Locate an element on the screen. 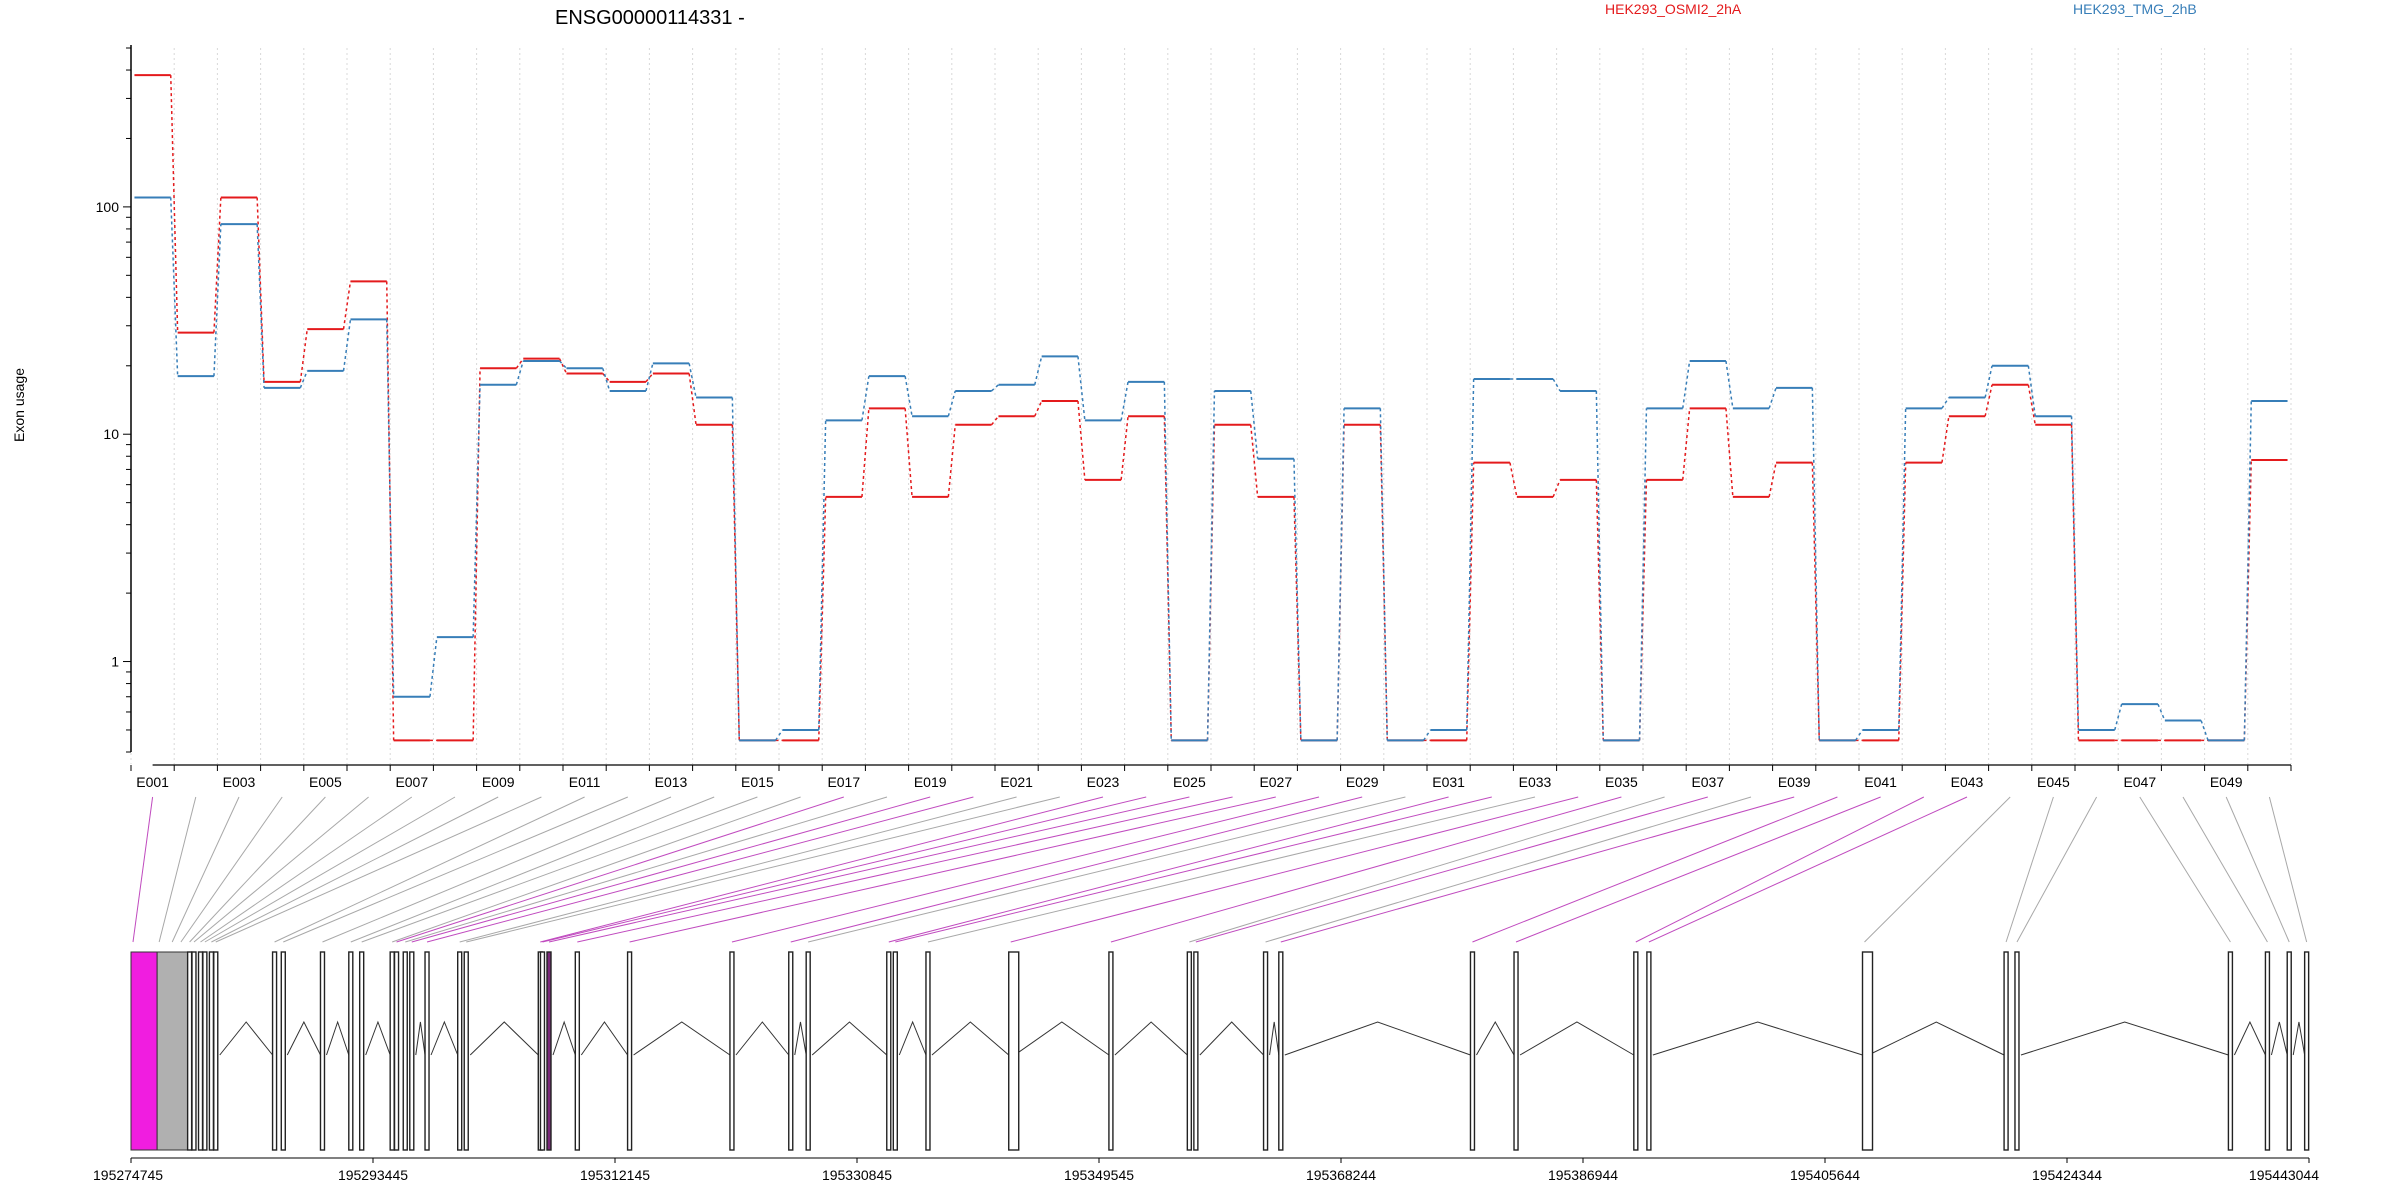 This screenshot has height=1200, width=2400. exon-highlight-block is located at coordinates (144, 1051).